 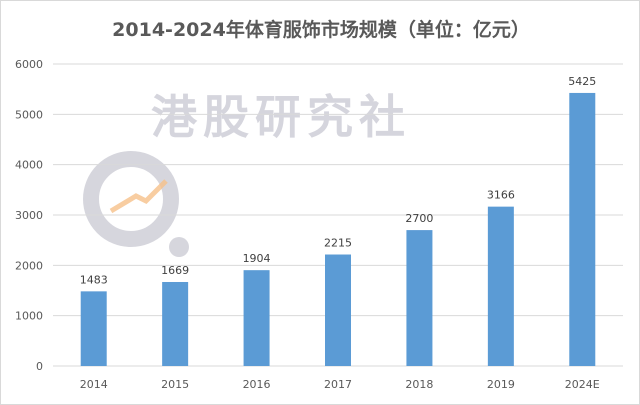 I want to click on data-label: 1483, so click(x=94, y=279).